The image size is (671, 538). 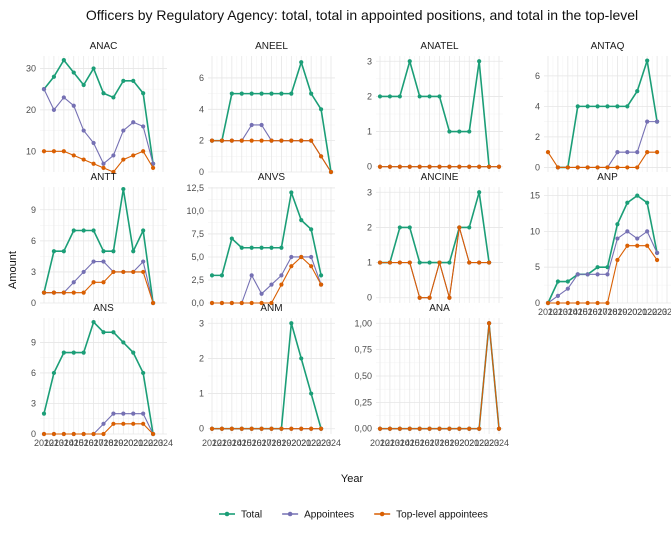 I want to click on panel-antt: ANTT 0 3 6 9, so click(x=99, y=240).